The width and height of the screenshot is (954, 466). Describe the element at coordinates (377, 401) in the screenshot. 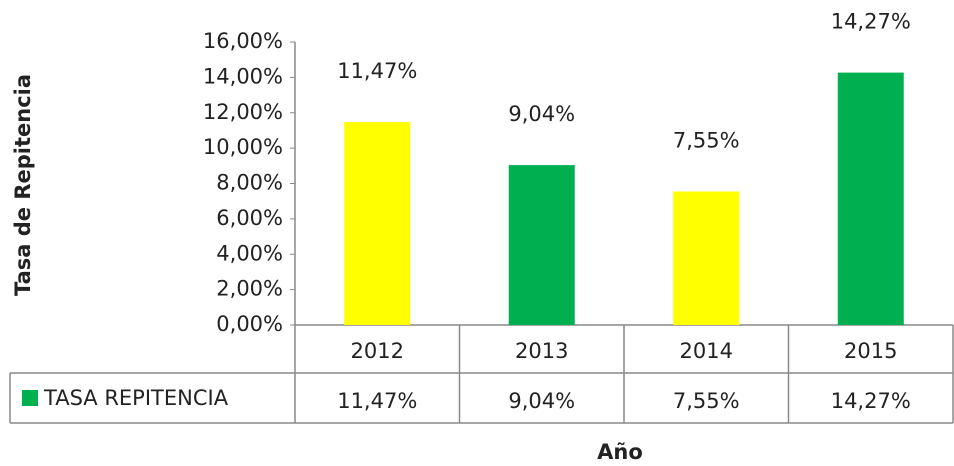

I see `table-value: 11,47%` at that location.